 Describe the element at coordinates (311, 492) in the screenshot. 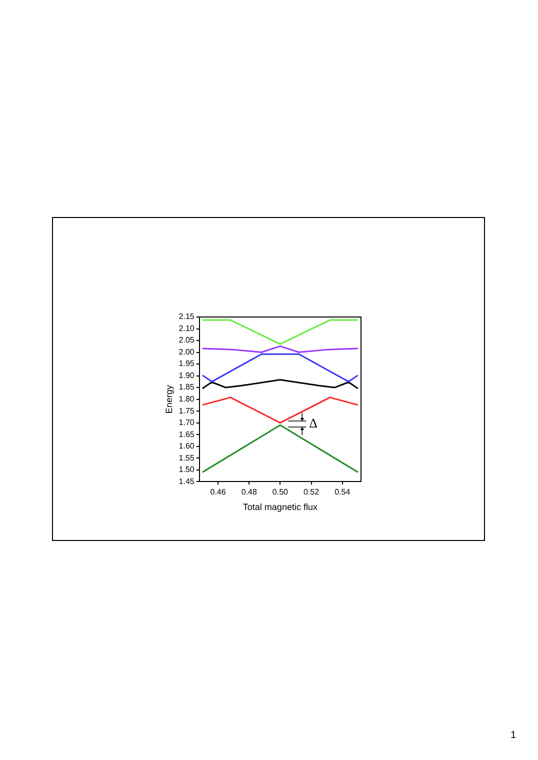

I see `x-tick-label: 0.52` at that location.